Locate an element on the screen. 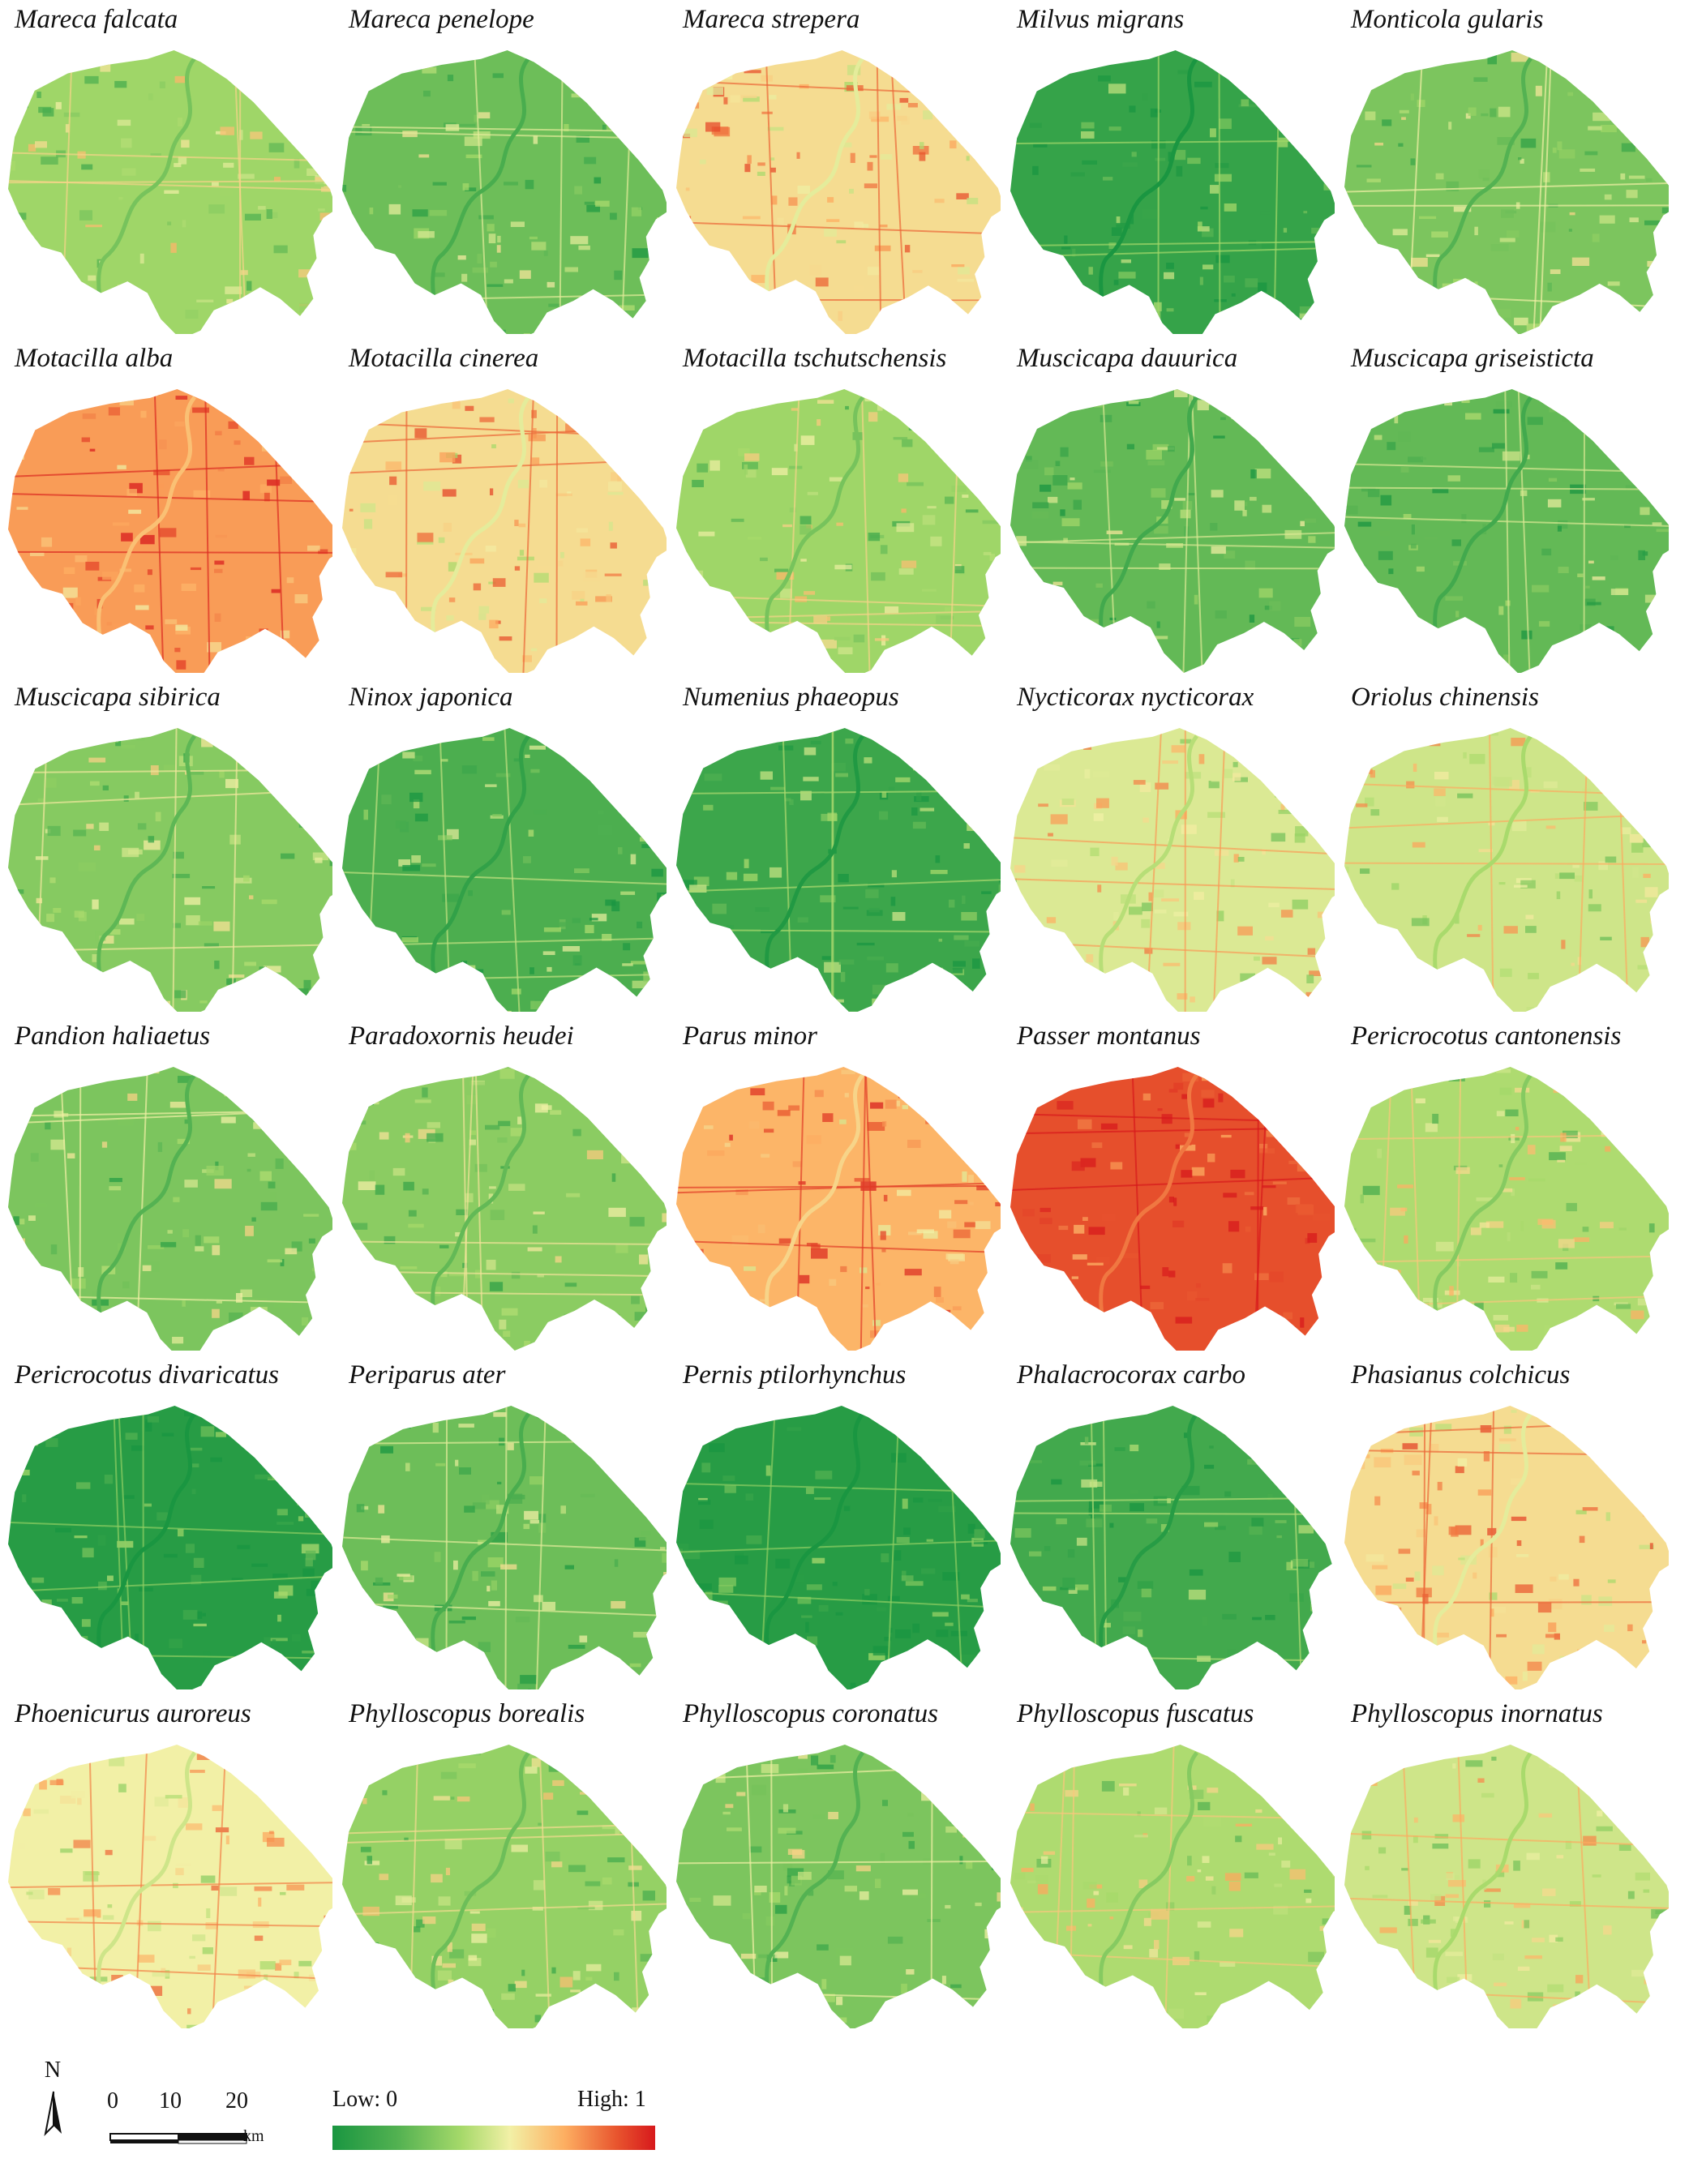 The height and width of the screenshot is (2184, 1689). map-panel: Phylloscopus fuscatus is located at coordinates (1169, 1863).